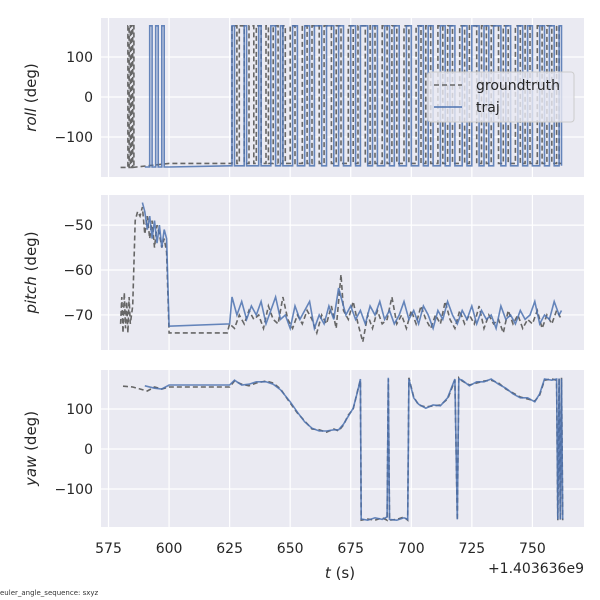 The image size is (600, 600). I want to click on y-tick-label: −60, so click(78, 271).